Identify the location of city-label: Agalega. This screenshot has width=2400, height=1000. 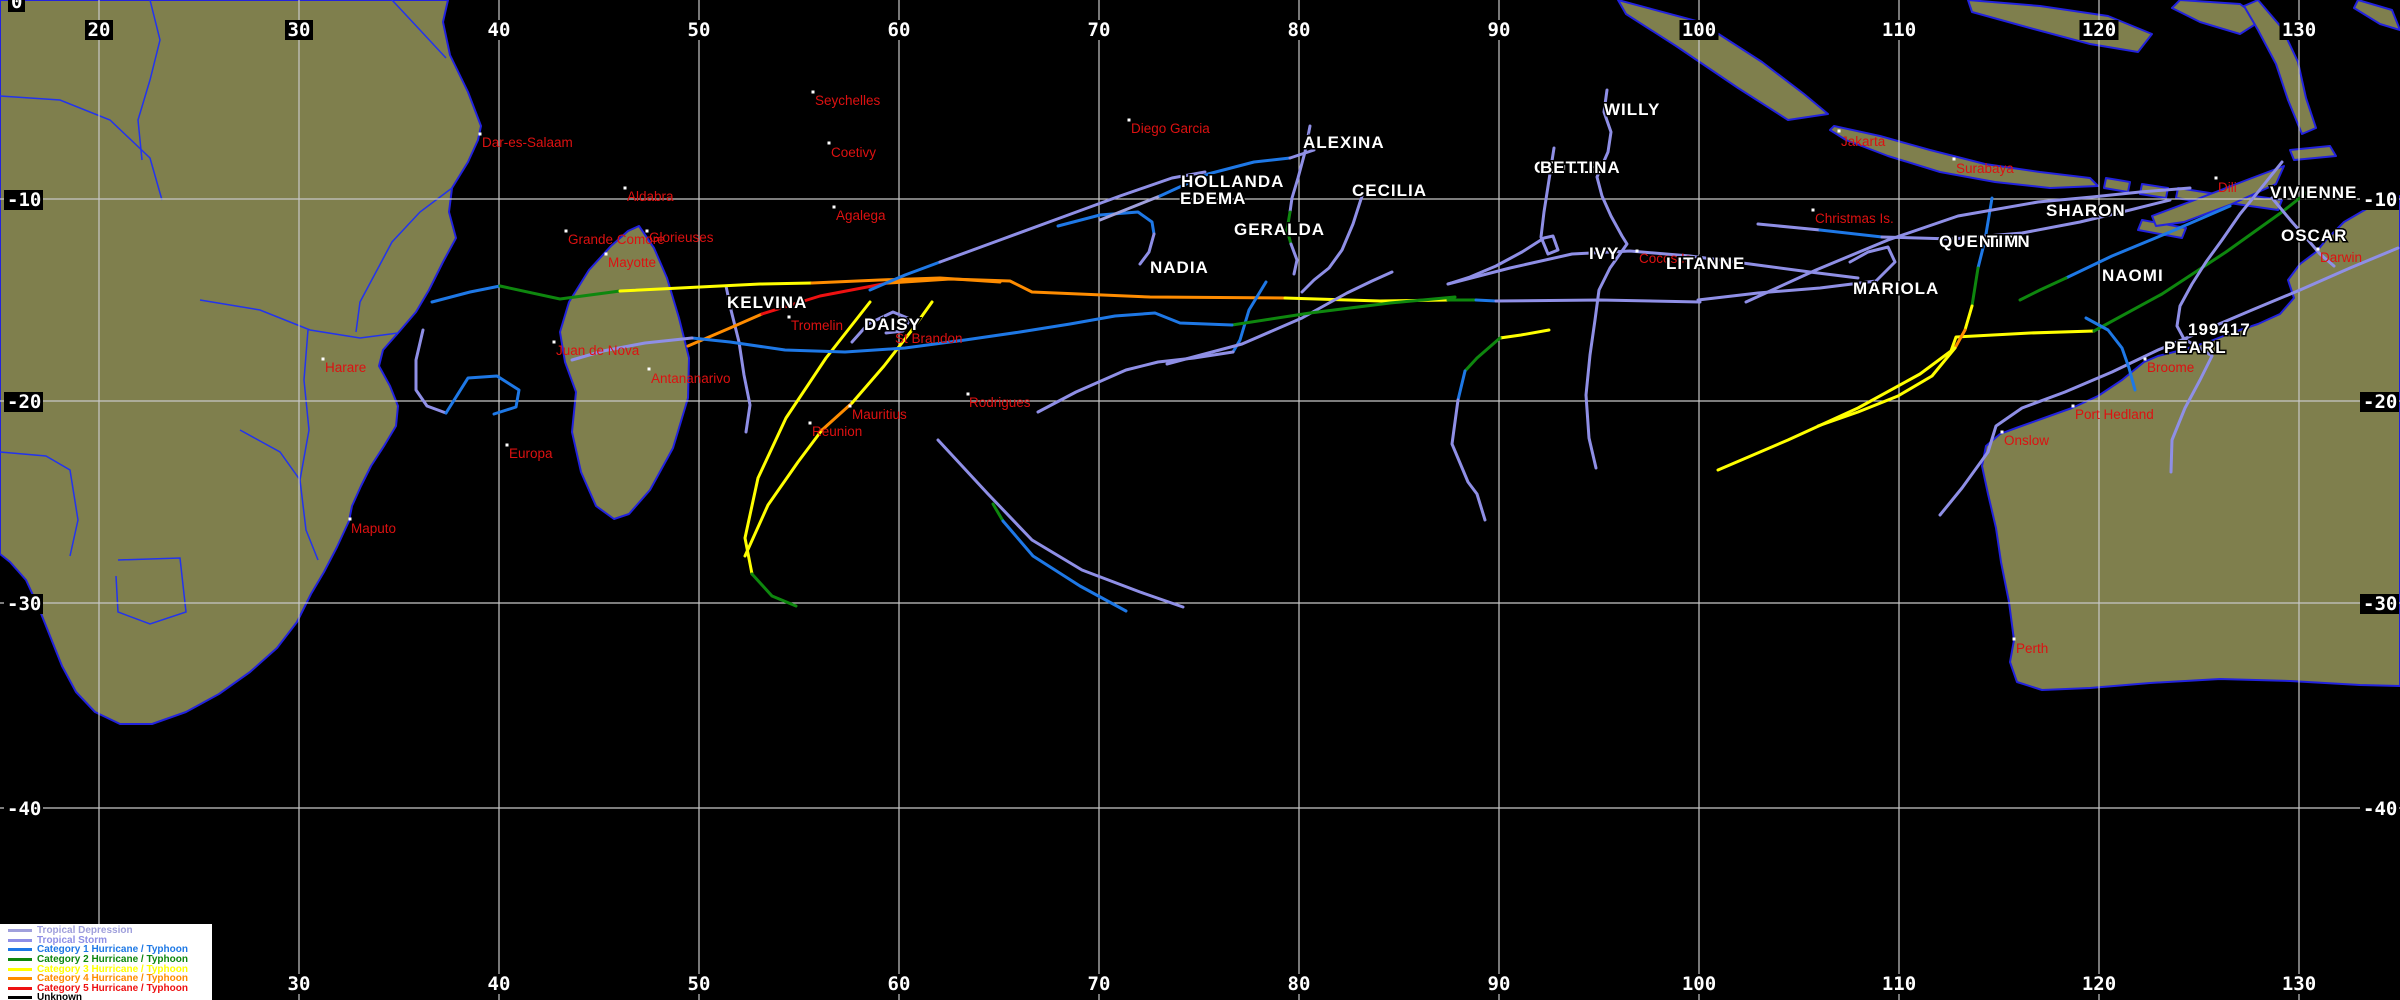
(861, 215).